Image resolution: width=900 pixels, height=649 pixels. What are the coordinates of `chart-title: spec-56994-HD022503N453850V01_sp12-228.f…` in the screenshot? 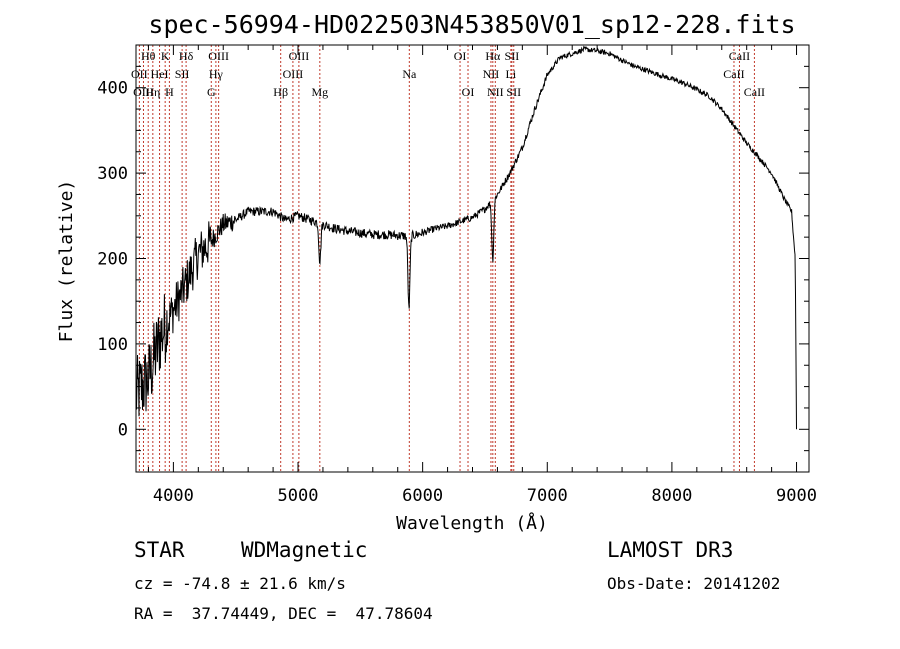 It's located at (471, 24).